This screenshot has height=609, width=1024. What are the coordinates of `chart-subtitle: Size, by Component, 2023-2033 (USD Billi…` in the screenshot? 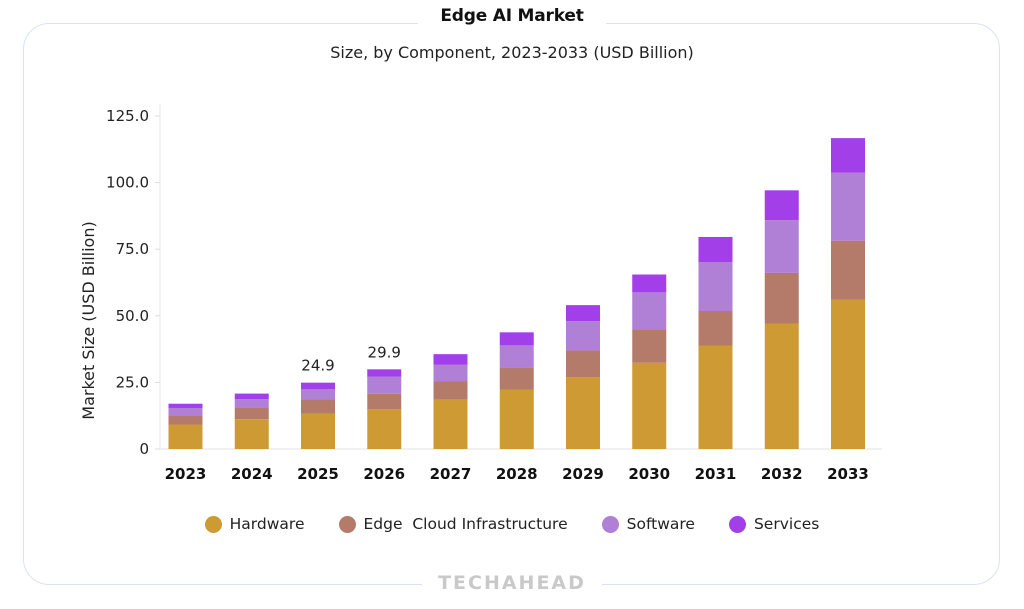 It's located at (512, 52).